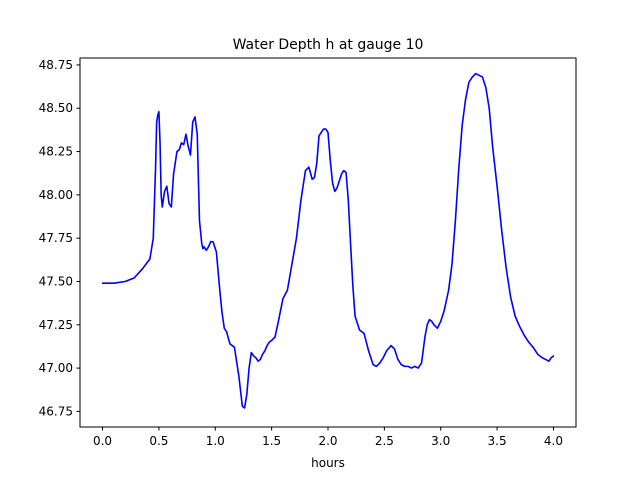  I want to click on x-tick-label: 1.5, so click(271, 441).